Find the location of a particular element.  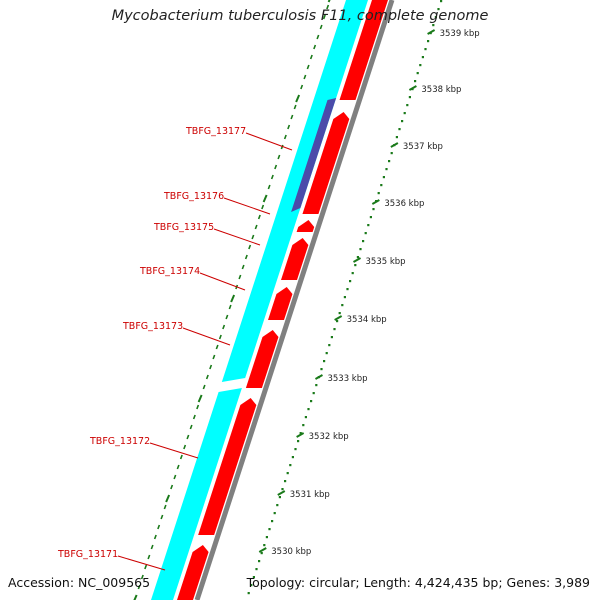

scale-label: 3534 kbp is located at coordinates (367, 320).